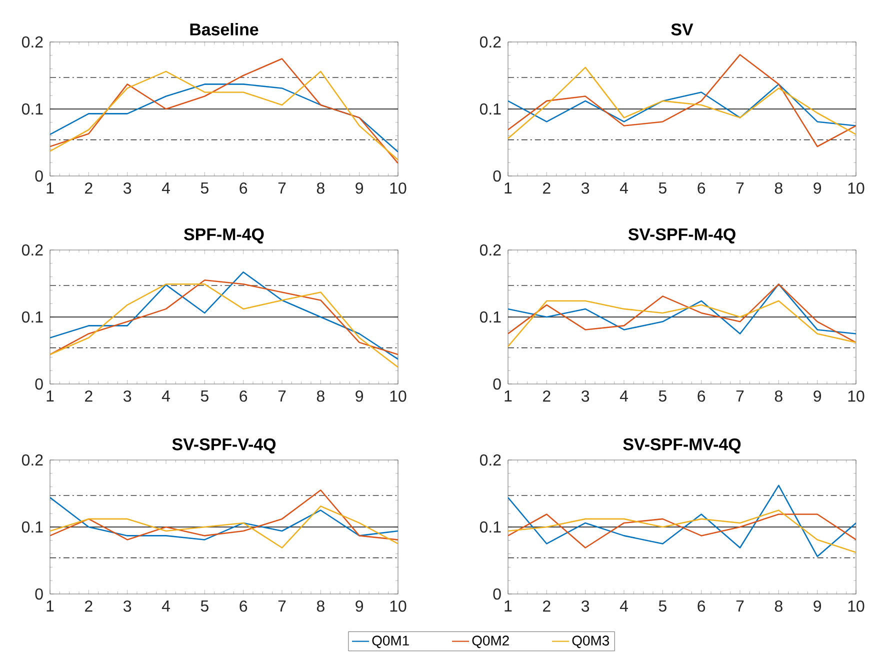 This screenshot has height=664, width=873. Describe the element at coordinates (224, 236) in the screenshot. I see `chart-title: SPF-M-4Q` at that location.